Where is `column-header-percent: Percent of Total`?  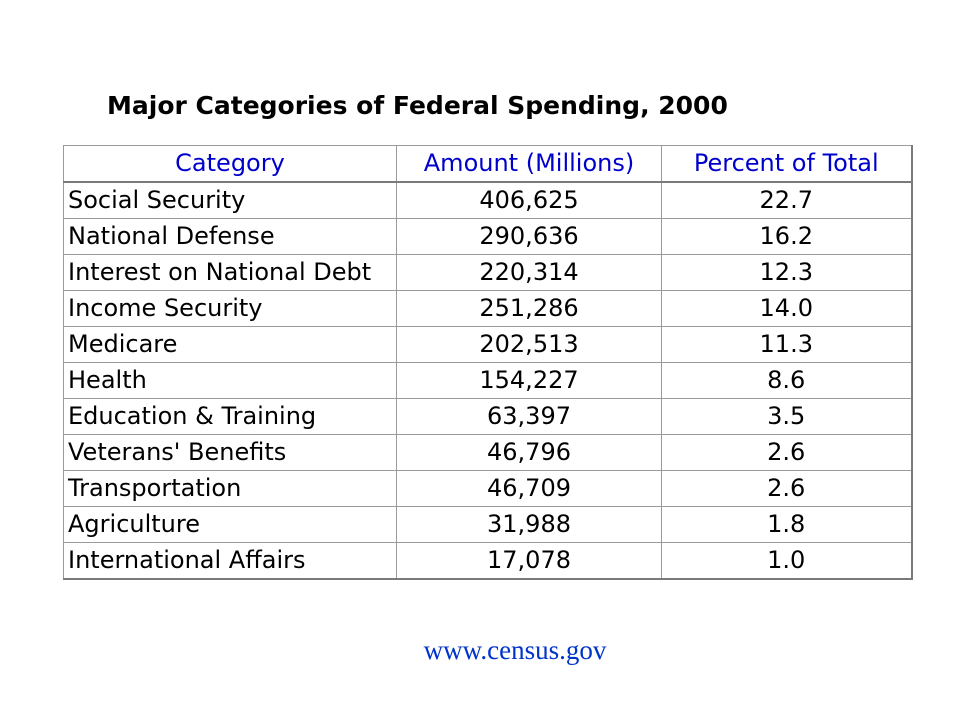 column-header-percent: Percent of Total is located at coordinates (786, 164).